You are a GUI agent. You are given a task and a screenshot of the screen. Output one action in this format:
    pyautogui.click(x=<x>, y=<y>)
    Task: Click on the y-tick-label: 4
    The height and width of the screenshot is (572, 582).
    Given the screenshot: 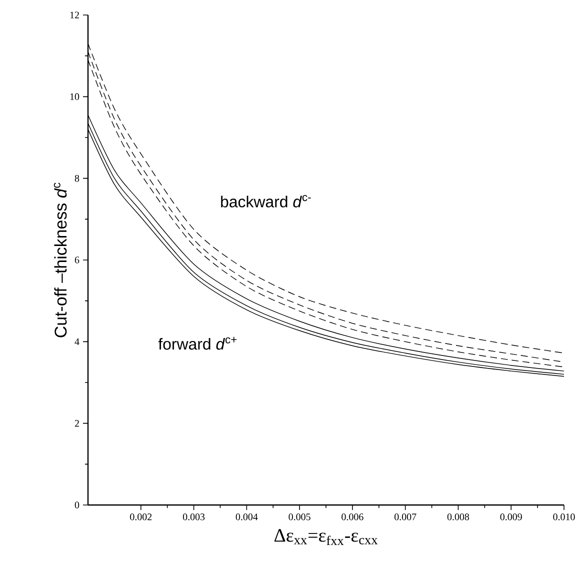 What is the action you would take?
    pyautogui.click(x=77, y=341)
    